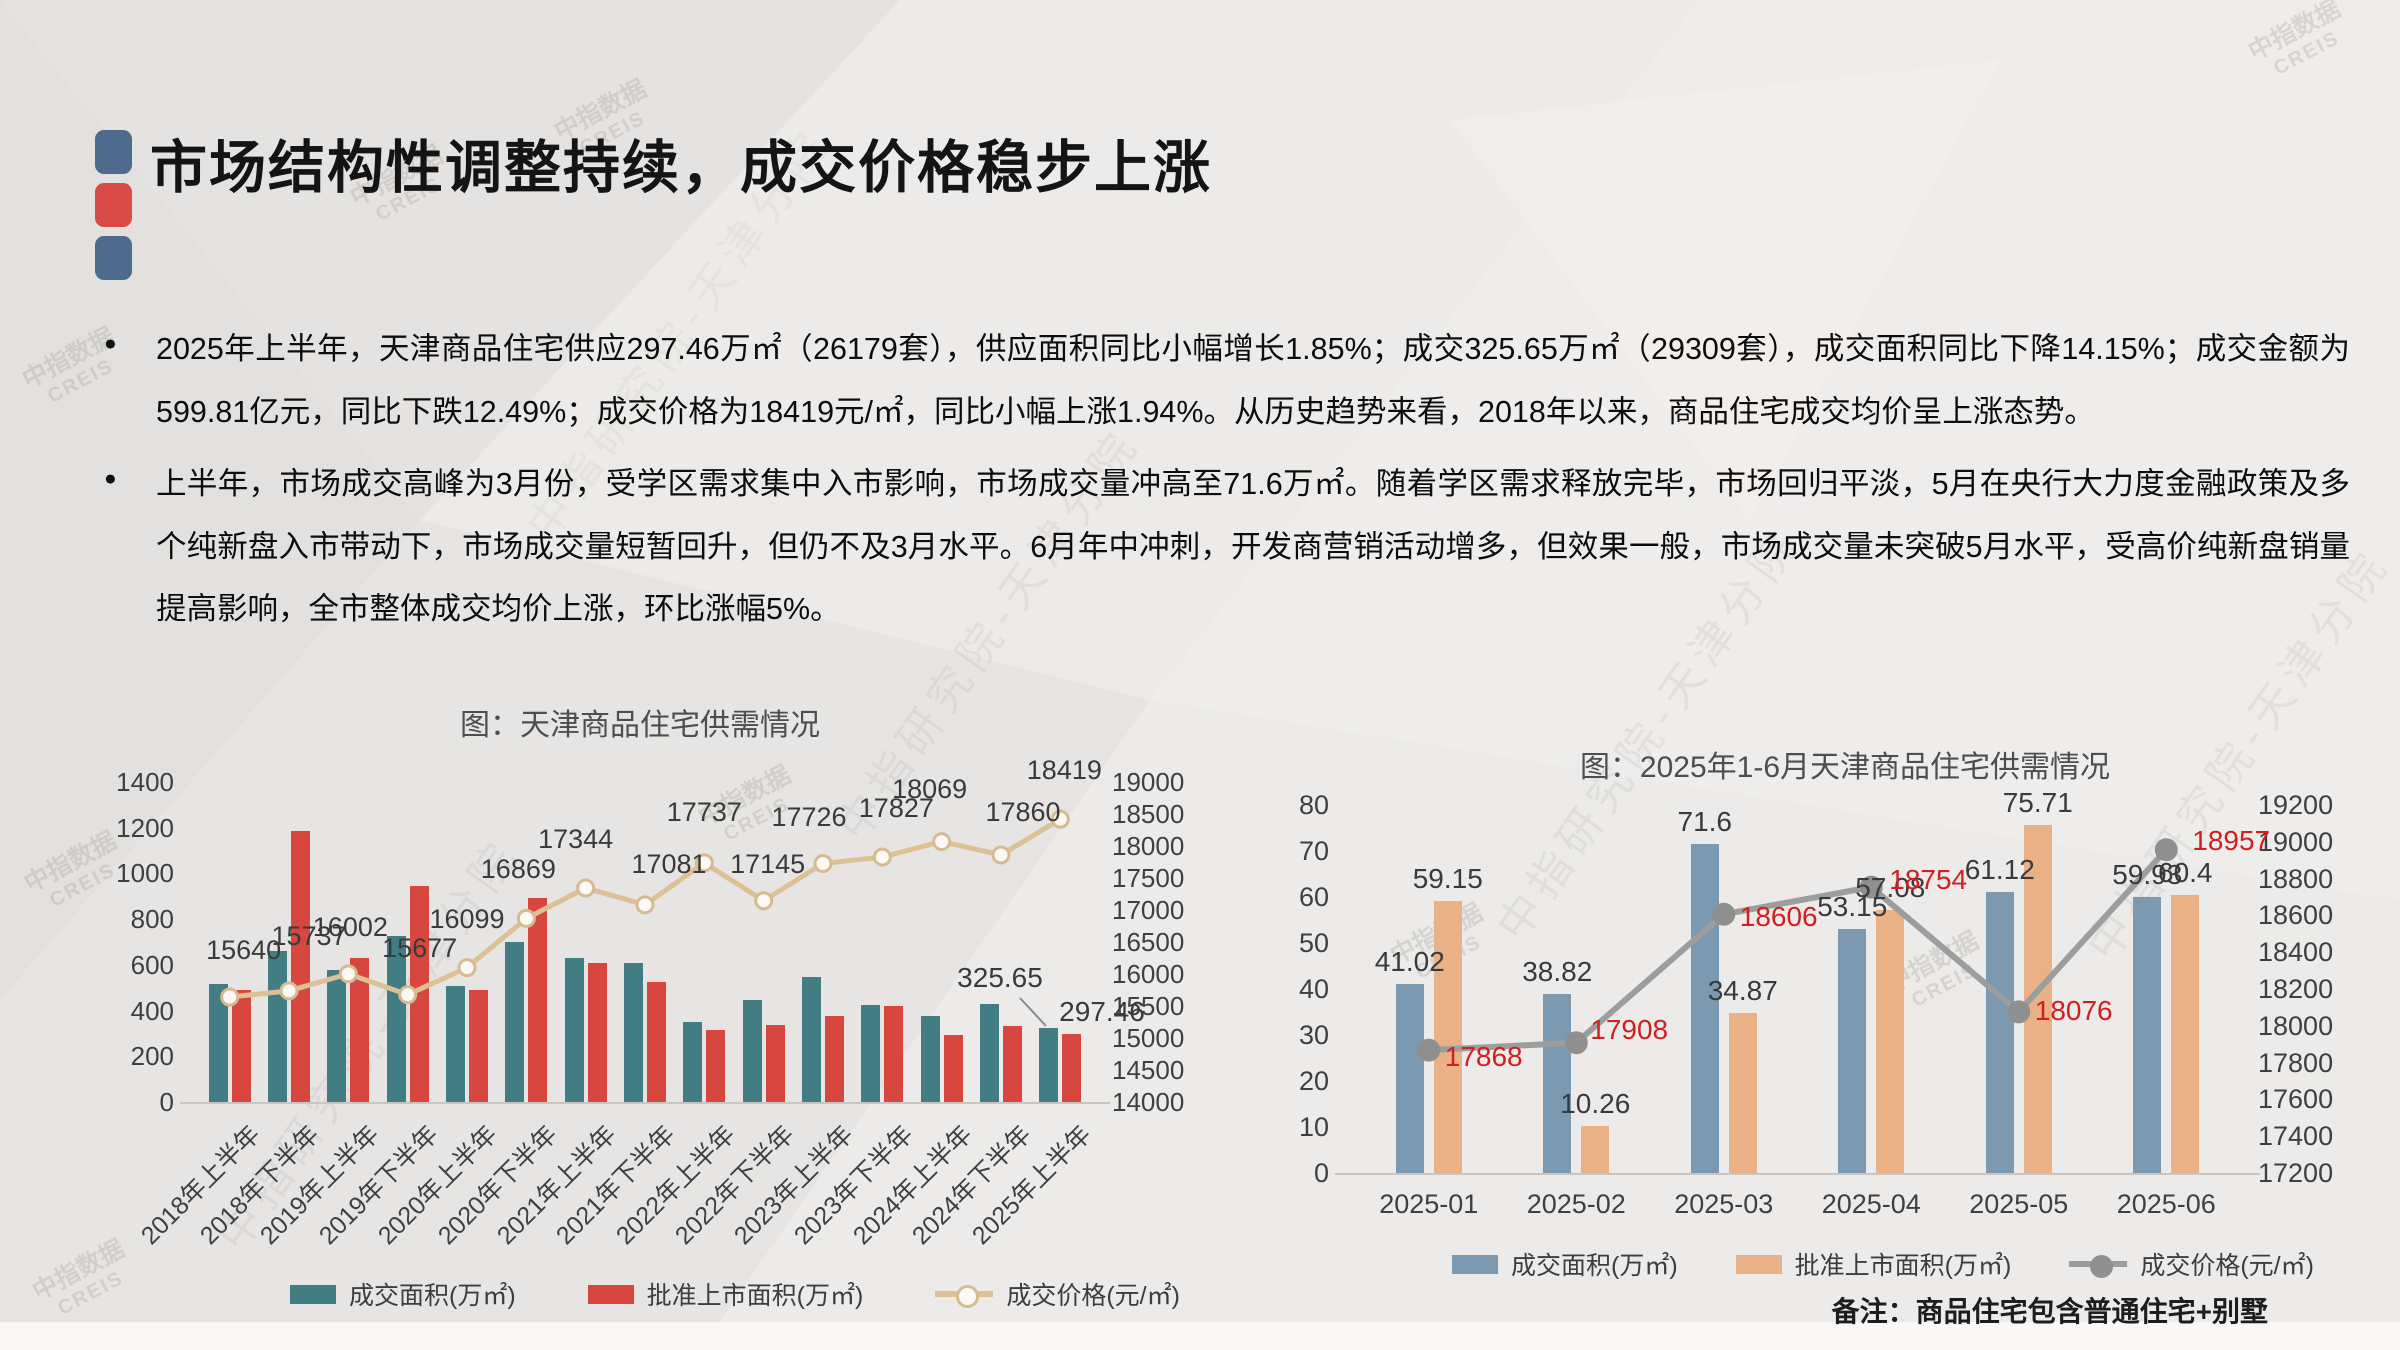  What do you see at coordinates (1475, 1264) in the screenshot?
I see `blue-swatch-icon` at bounding box center [1475, 1264].